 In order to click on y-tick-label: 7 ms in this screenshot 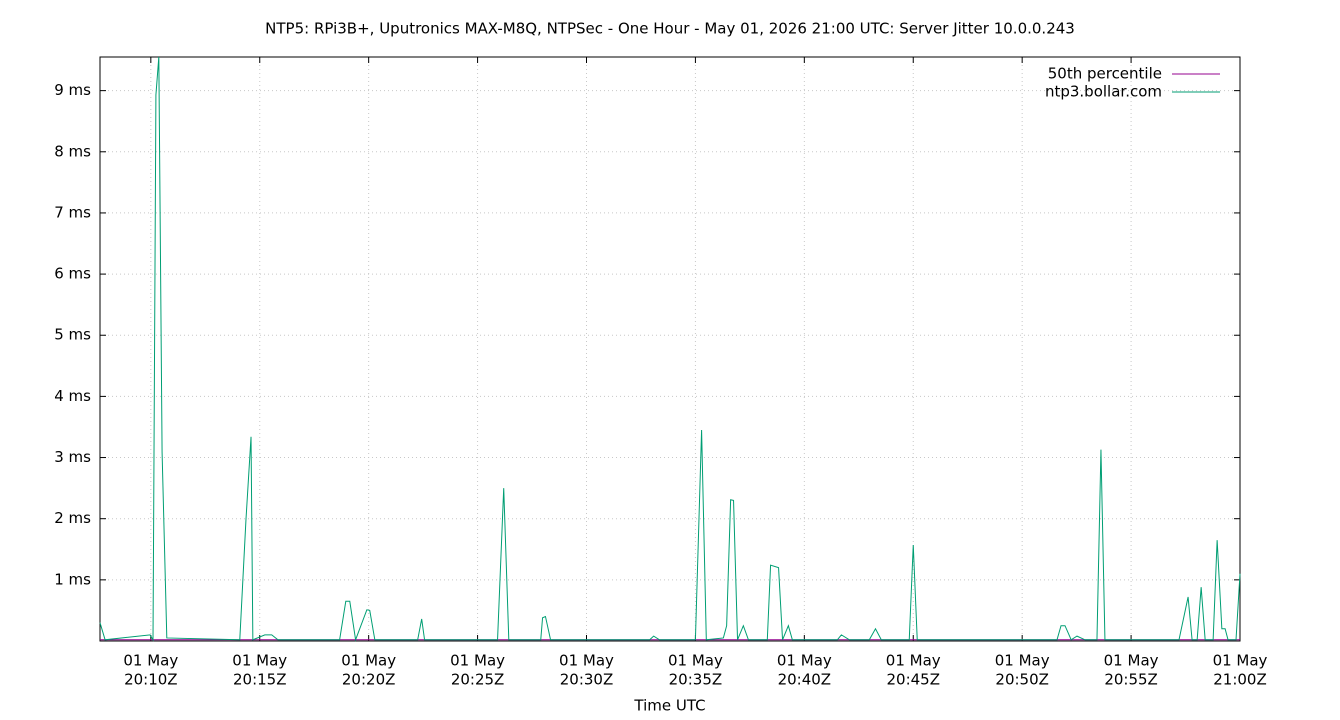, I will do `click(72, 212)`.